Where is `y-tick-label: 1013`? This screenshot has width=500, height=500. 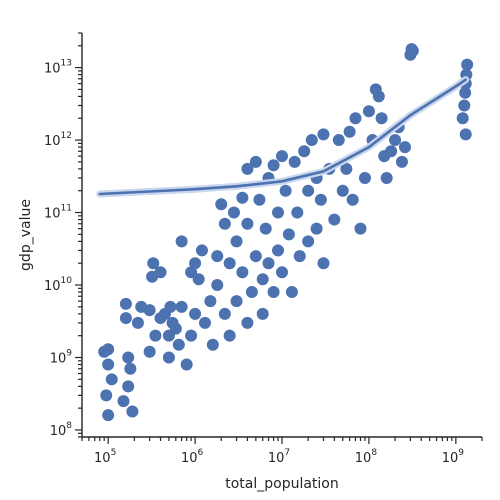 y-tick-label: 1013 is located at coordinates (58, 68).